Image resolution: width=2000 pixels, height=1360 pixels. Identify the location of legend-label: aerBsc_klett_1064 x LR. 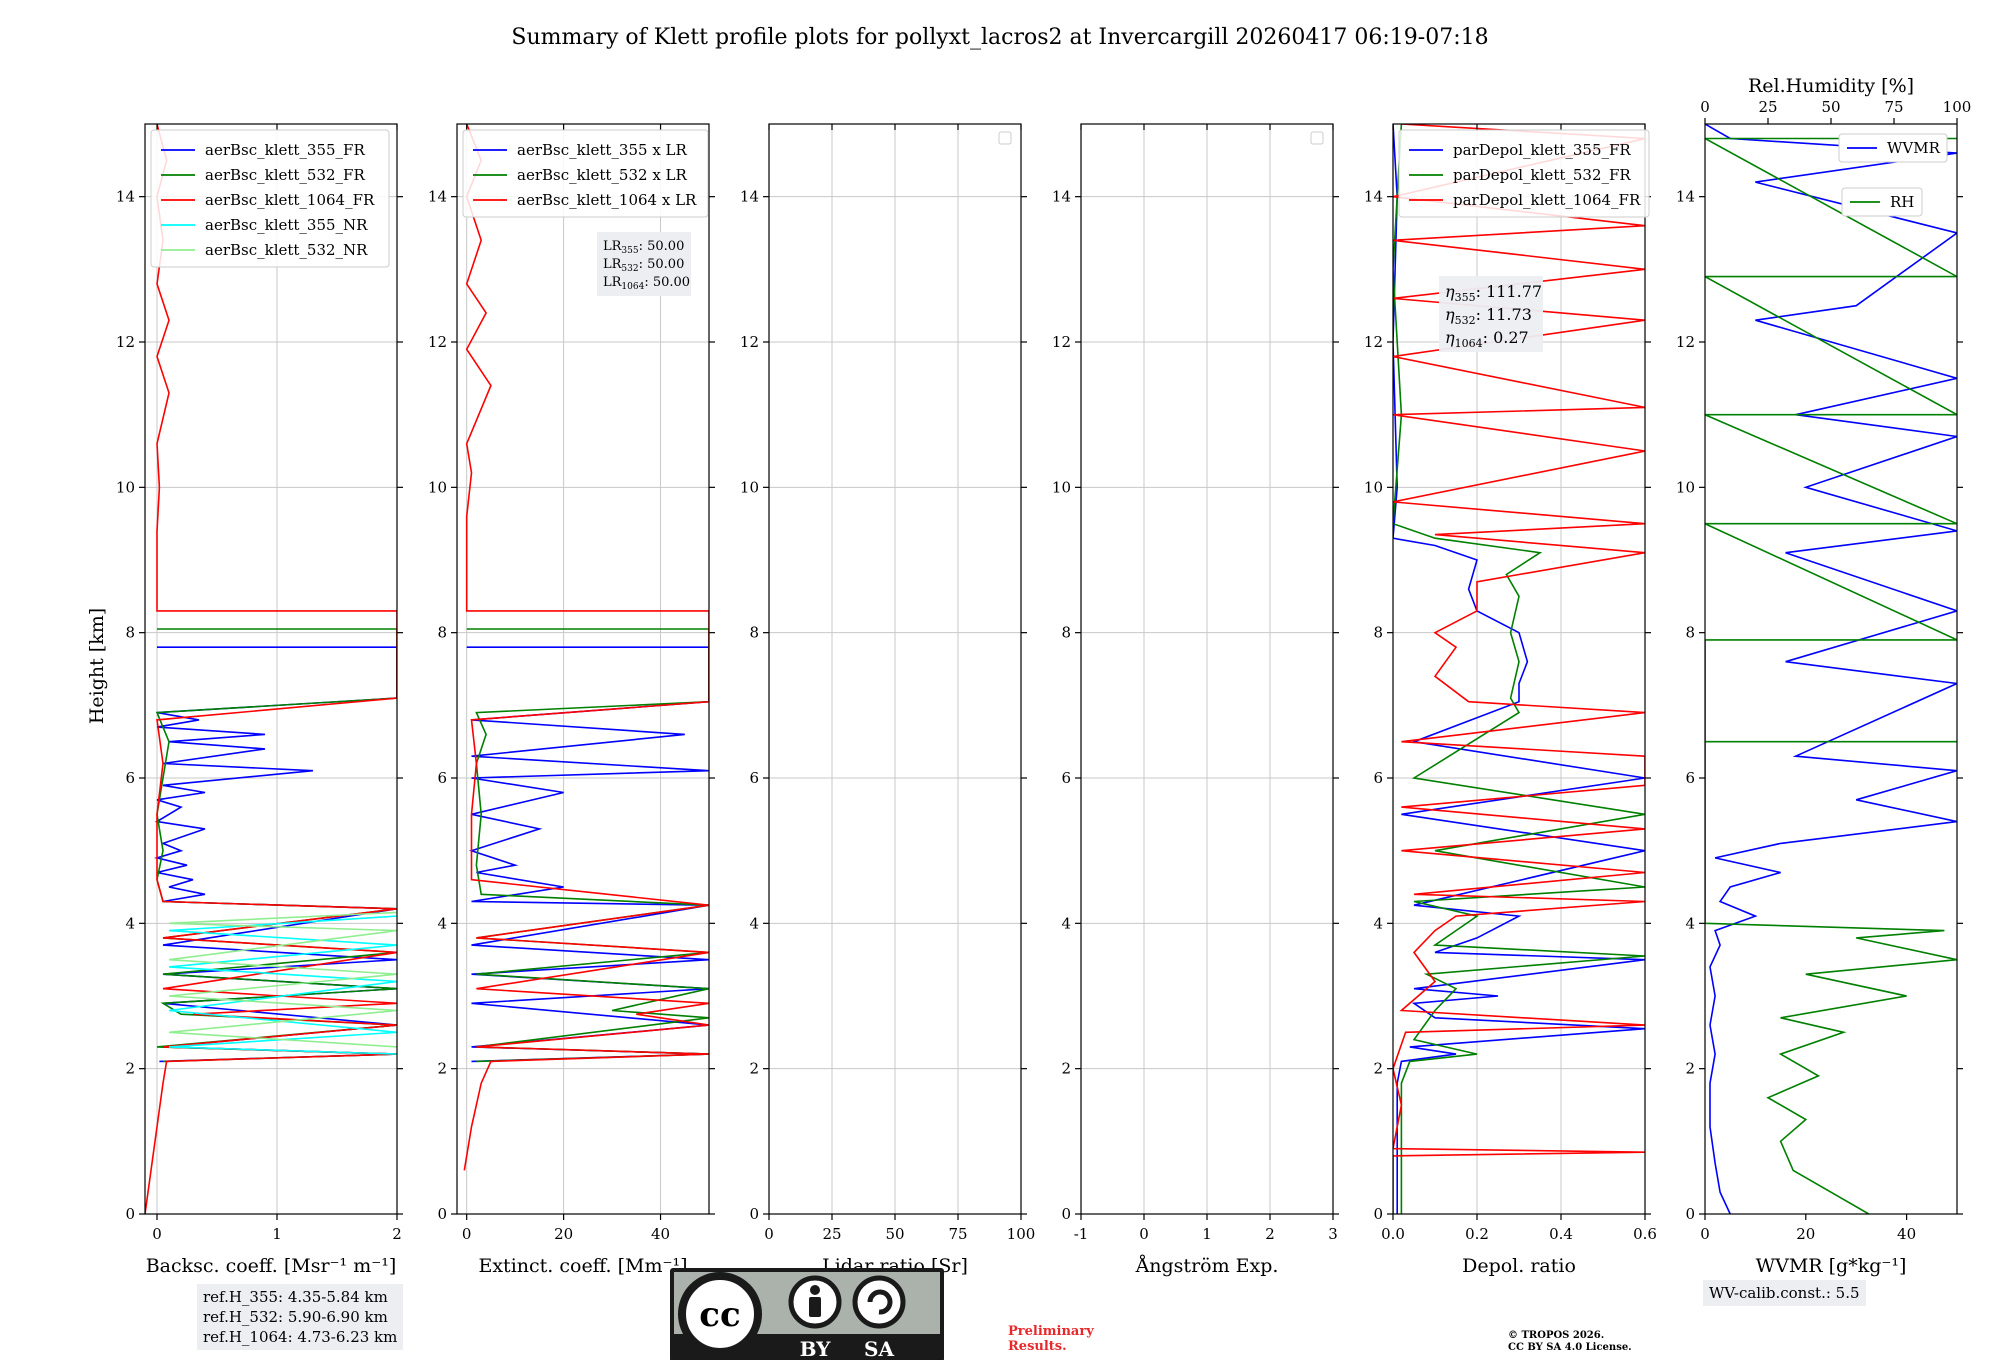
(607, 200).